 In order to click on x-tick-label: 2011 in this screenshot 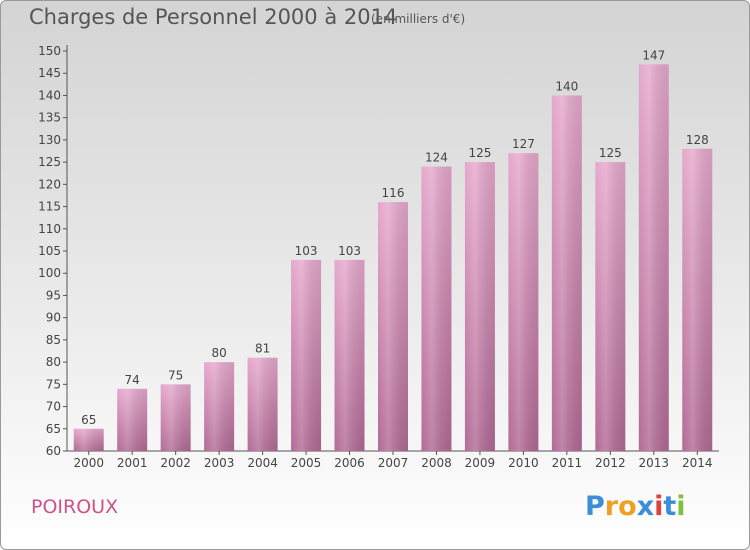, I will do `click(567, 463)`.